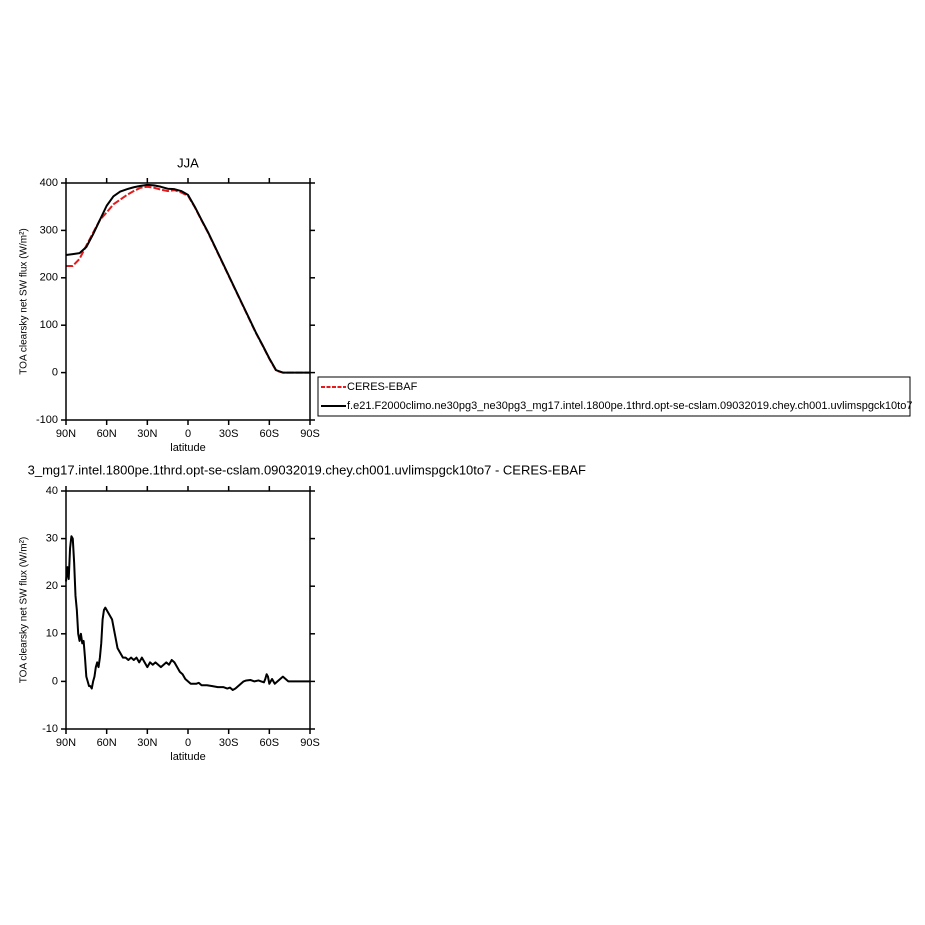 Image resolution: width=925 pixels, height=925 pixels. Describe the element at coordinates (49, 278) in the screenshot. I see `y-tick-label: 200` at that location.